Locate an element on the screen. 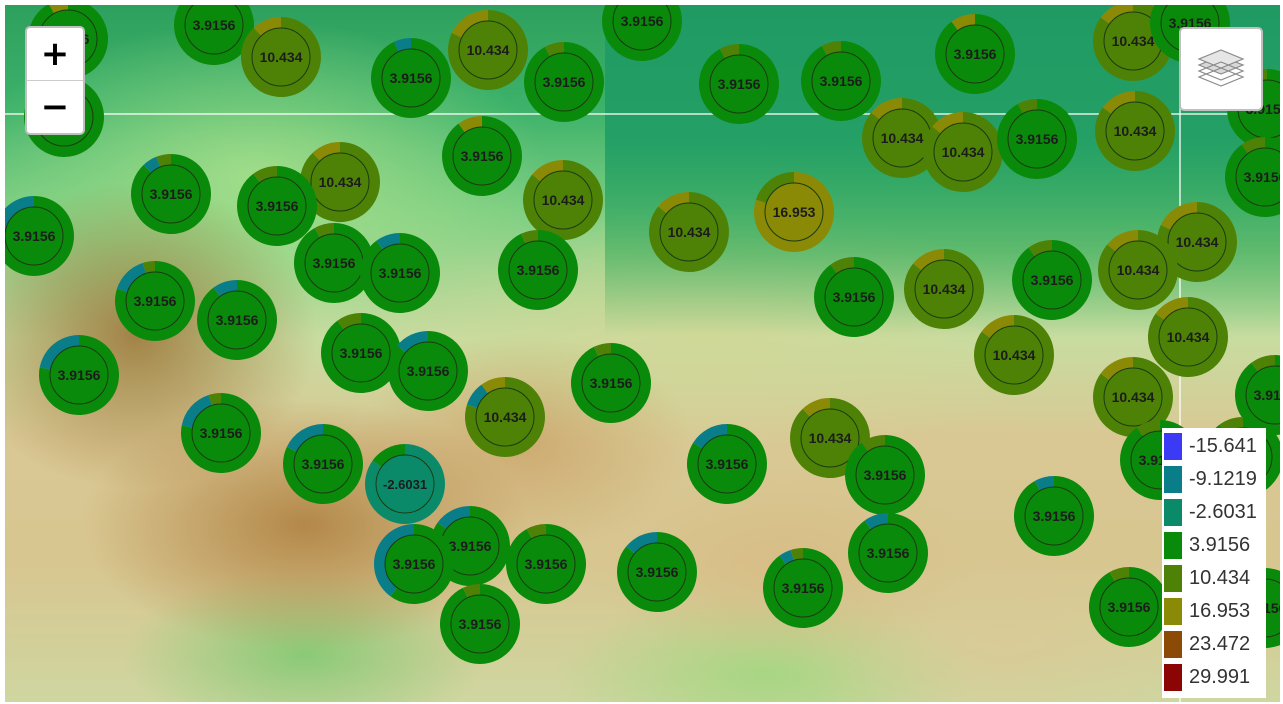 This screenshot has width=1283, height=704. legend-entry: -2.6031 is located at coordinates (1214, 512).